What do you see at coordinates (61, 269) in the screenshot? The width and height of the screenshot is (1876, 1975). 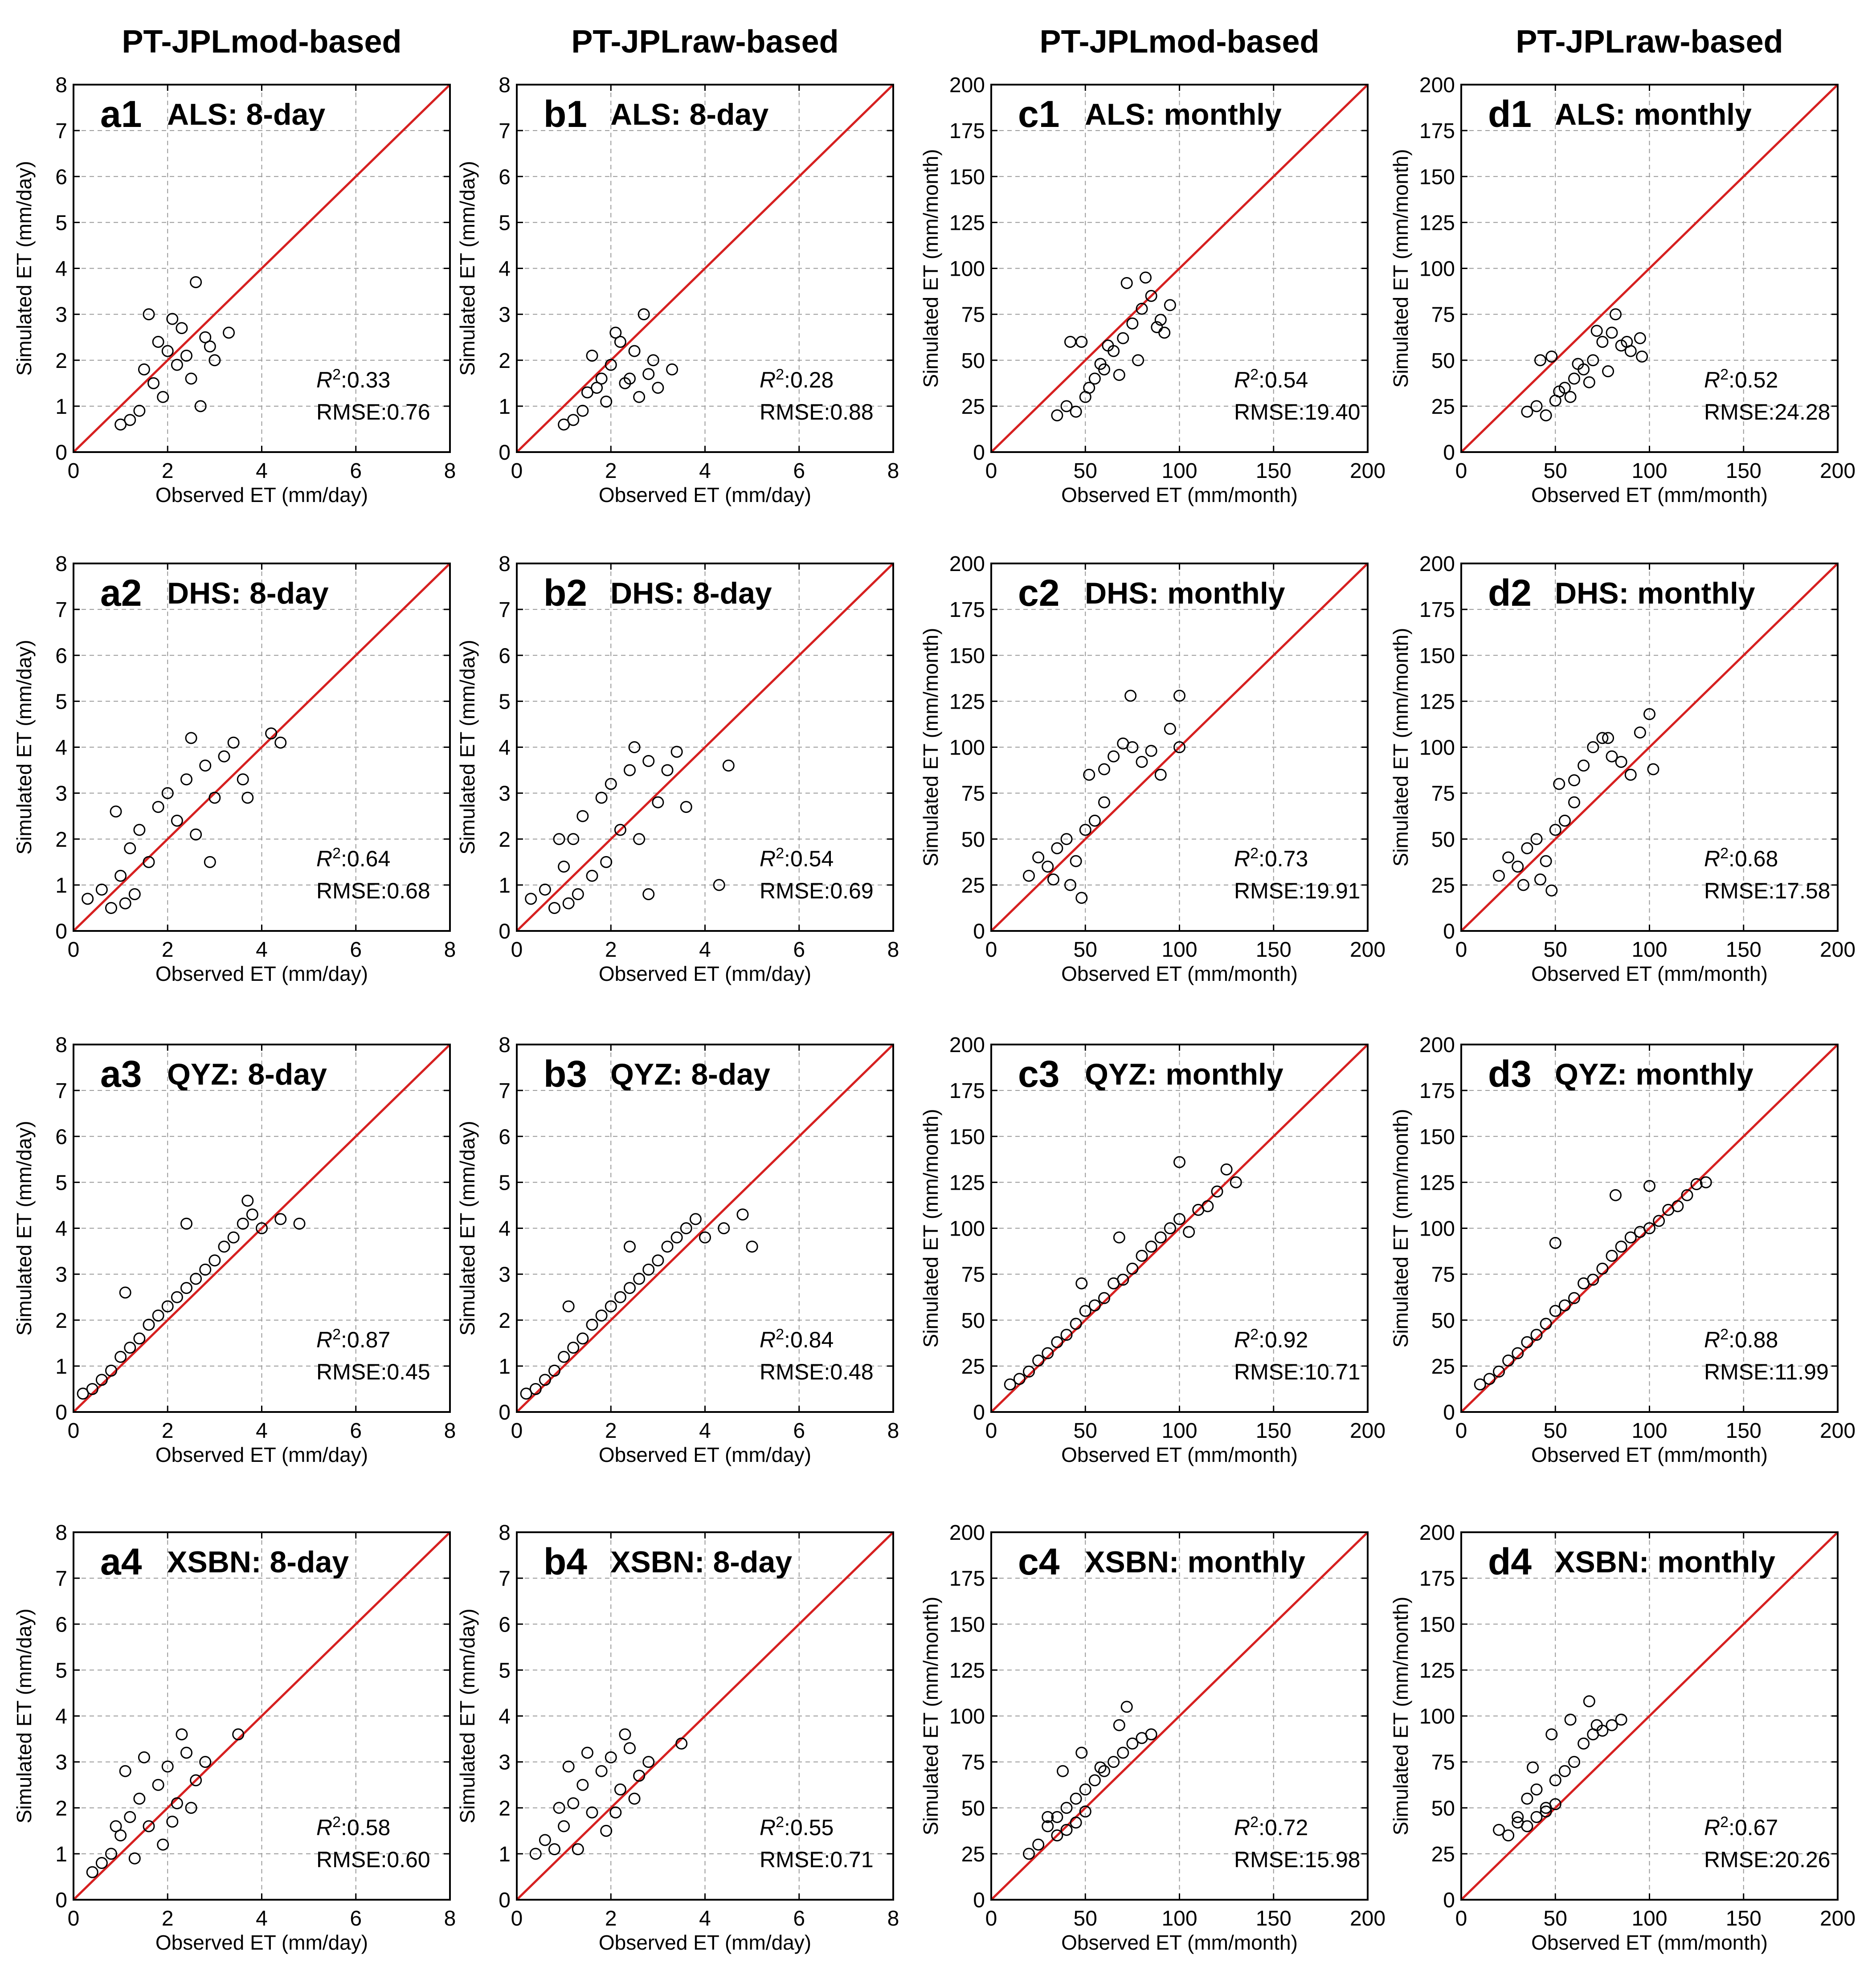 I see `y-tick-label: 4` at bounding box center [61, 269].